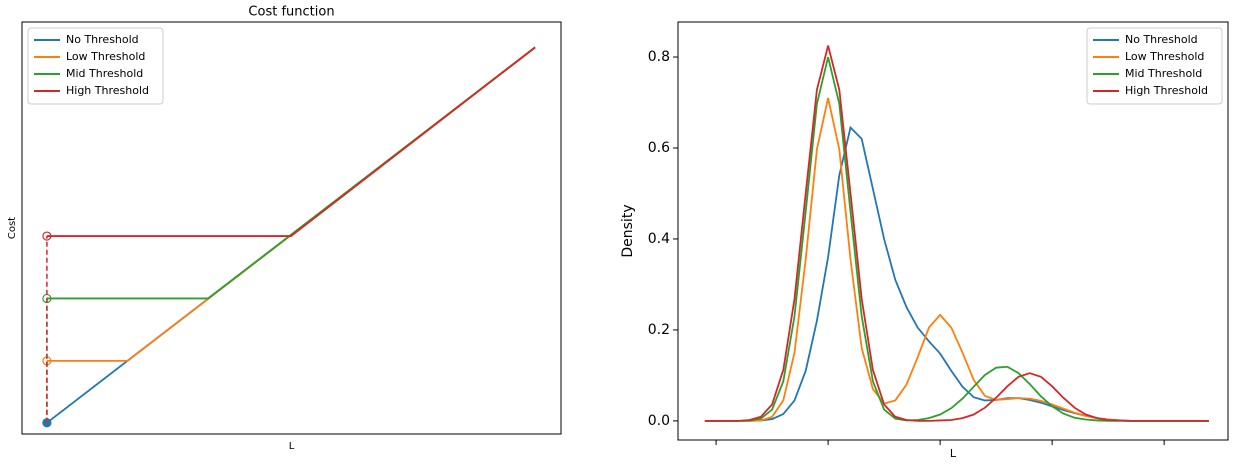 The image size is (1251, 464). I want to click on y-tick-label: 0.0, so click(659, 421).